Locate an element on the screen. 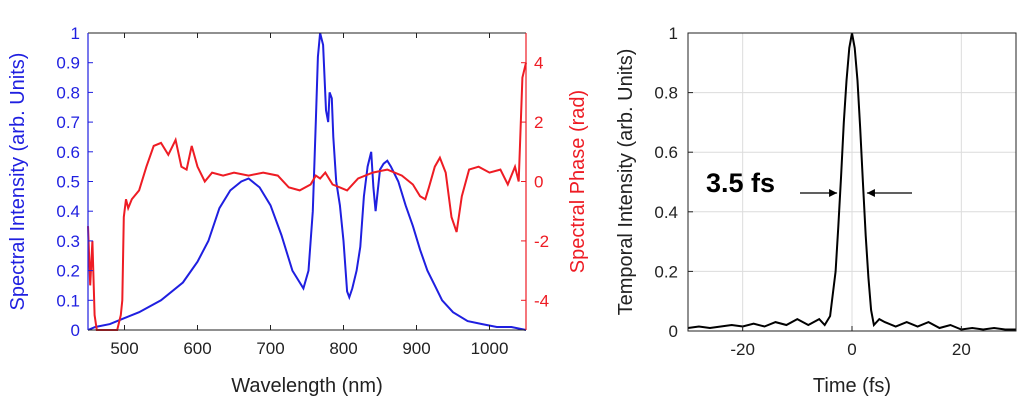  temporal-tick-label: 0.8 is located at coordinates (666, 93).